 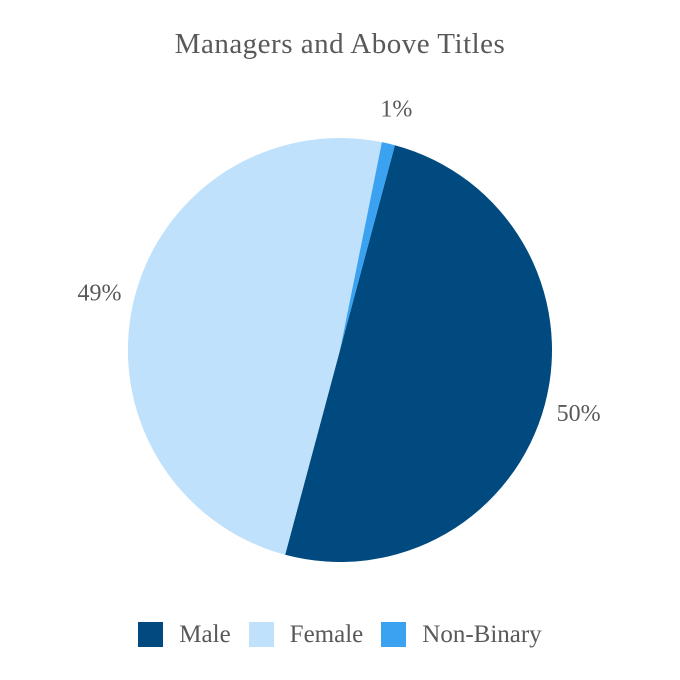 What do you see at coordinates (151, 634) in the screenshot?
I see `legend-swatch-male` at bounding box center [151, 634].